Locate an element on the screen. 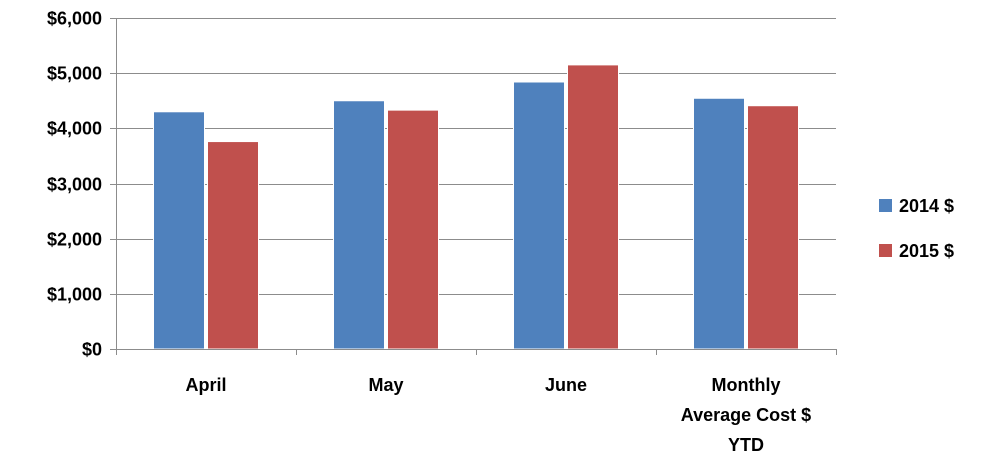 The width and height of the screenshot is (986, 460). bar-2015--april is located at coordinates (233, 245).